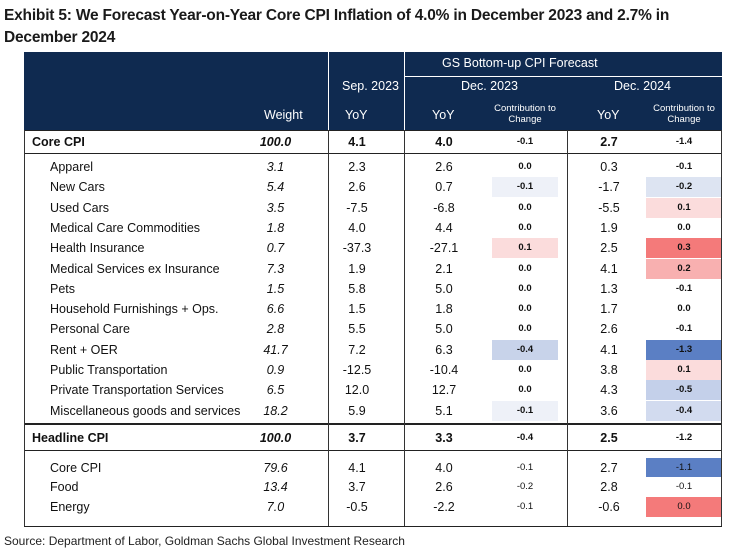 The height and width of the screenshot is (557, 745). Describe the element at coordinates (137, 390) in the screenshot. I see `row-label: Private Transportation Services` at that location.